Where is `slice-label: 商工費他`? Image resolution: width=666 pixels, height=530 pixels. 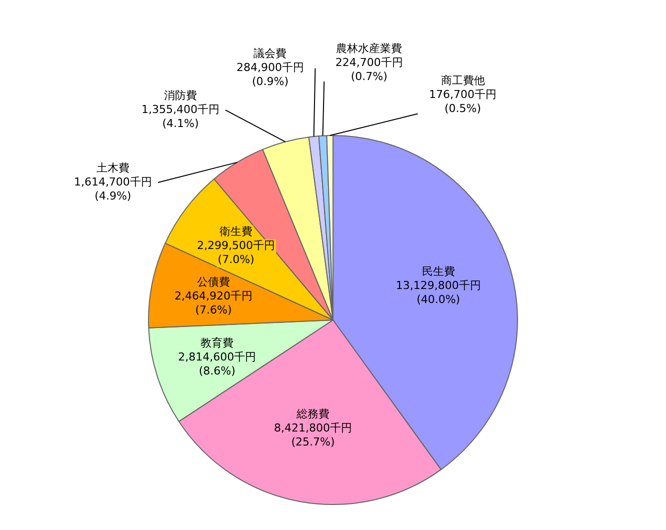
slice-label: 商工費他 is located at coordinates (462, 81).